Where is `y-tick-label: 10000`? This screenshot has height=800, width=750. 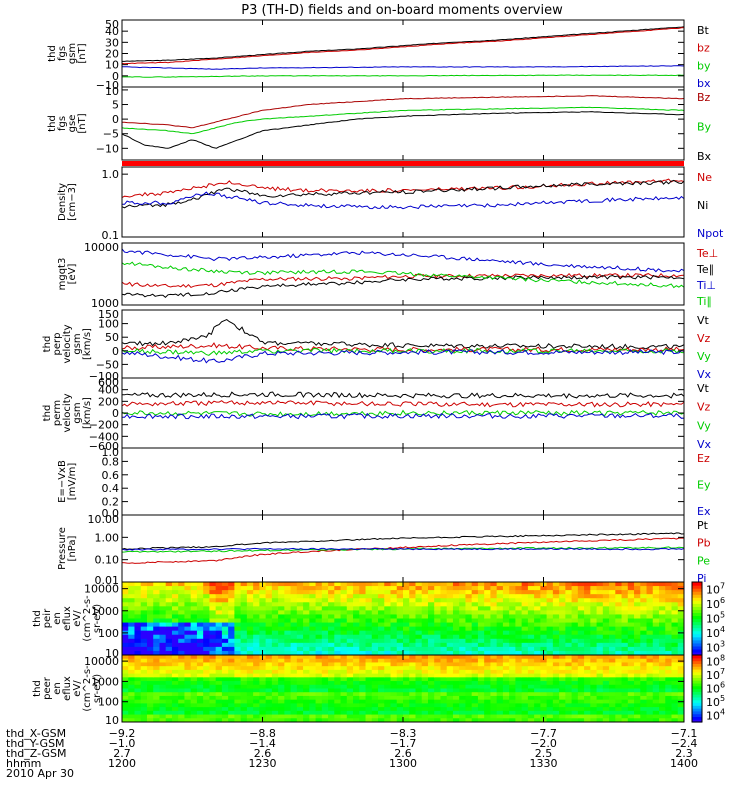 y-tick-label: 10000 is located at coordinates (101, 589).